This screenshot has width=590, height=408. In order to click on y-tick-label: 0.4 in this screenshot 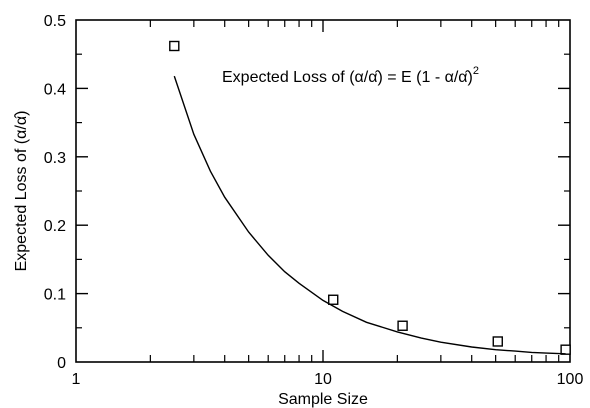, I will do `click(55, 89)`.